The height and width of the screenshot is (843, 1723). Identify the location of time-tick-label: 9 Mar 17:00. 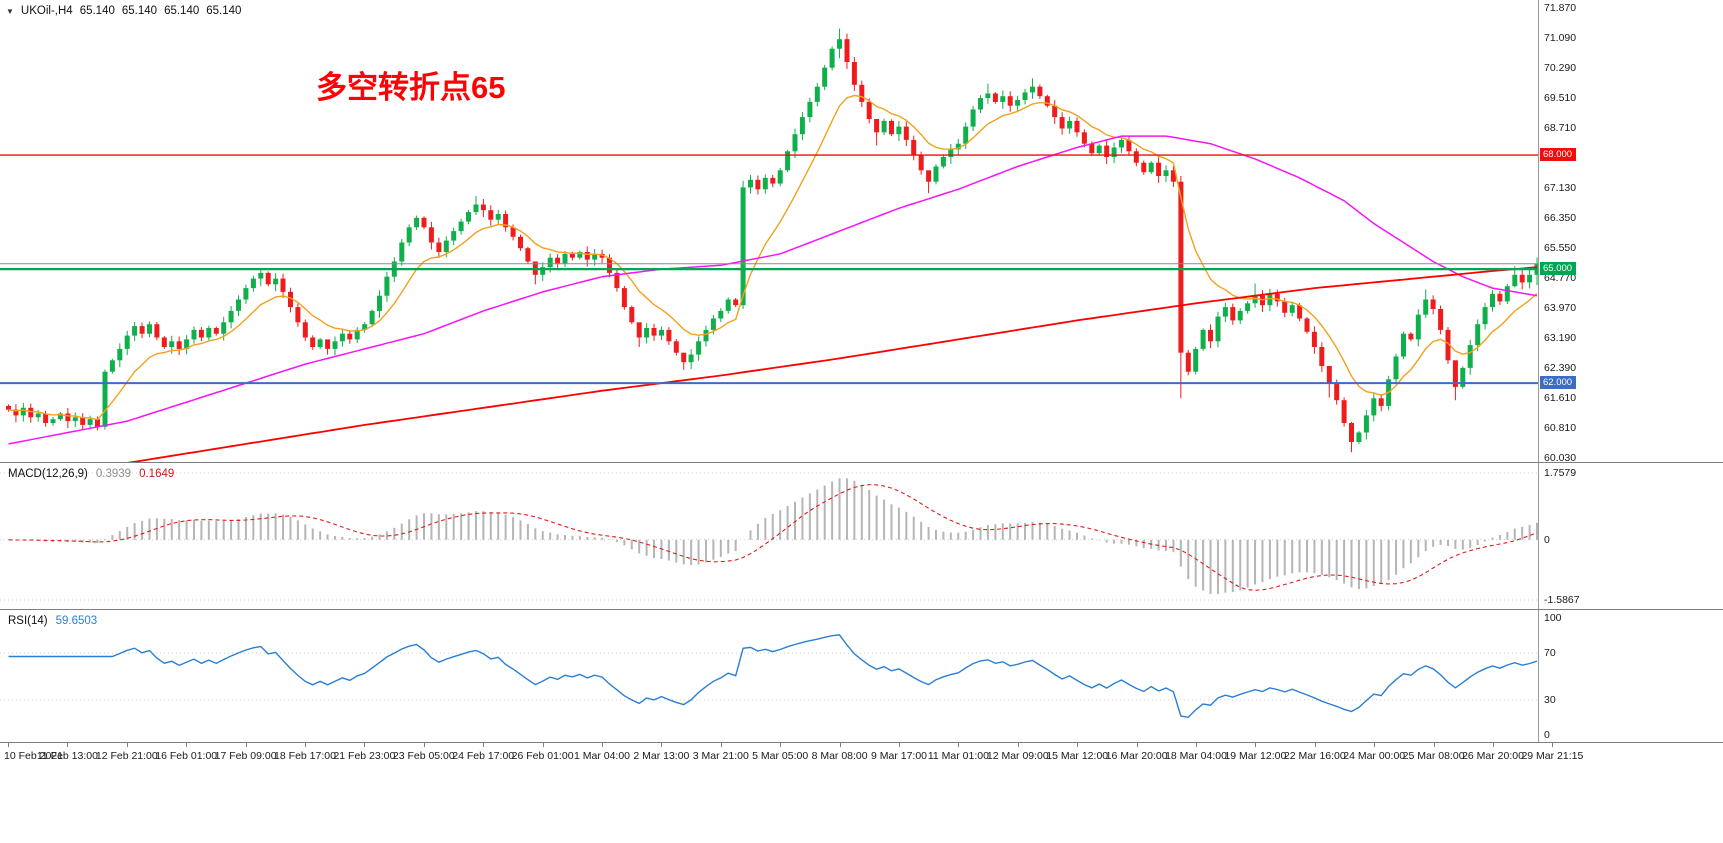
(899, 756).